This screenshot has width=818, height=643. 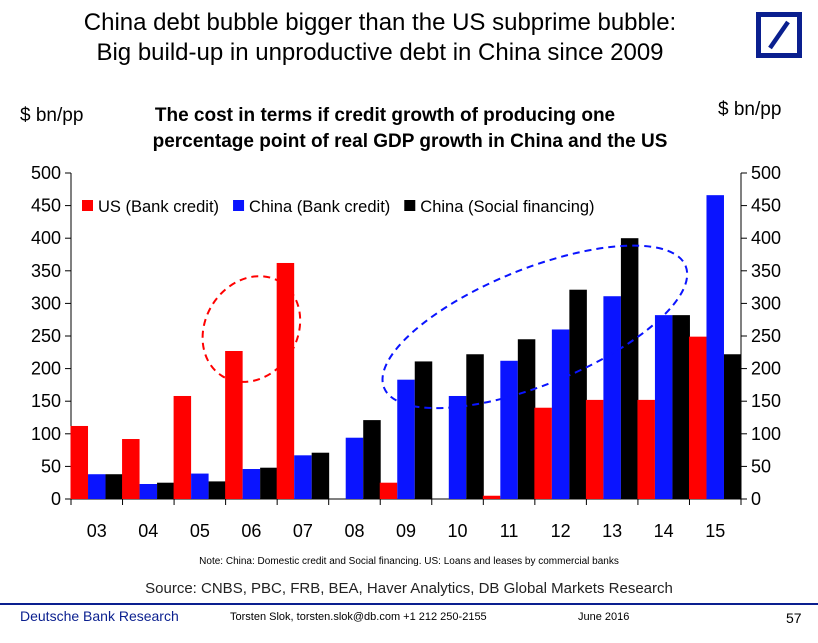 I want to click on y-tick-label-right: 50, so click(x=761, y=466).